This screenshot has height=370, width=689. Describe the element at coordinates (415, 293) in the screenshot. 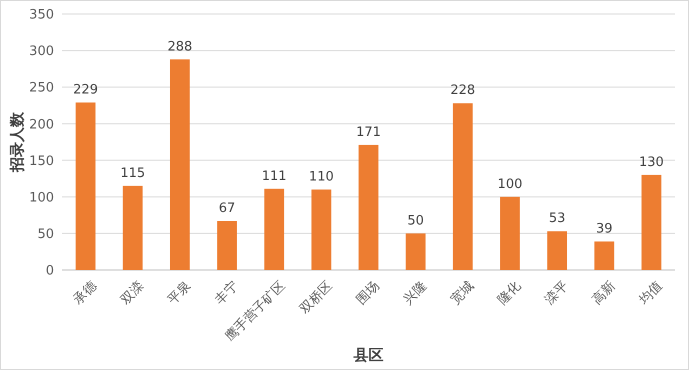

I see `x-tick-label: 兴隆` at that location.